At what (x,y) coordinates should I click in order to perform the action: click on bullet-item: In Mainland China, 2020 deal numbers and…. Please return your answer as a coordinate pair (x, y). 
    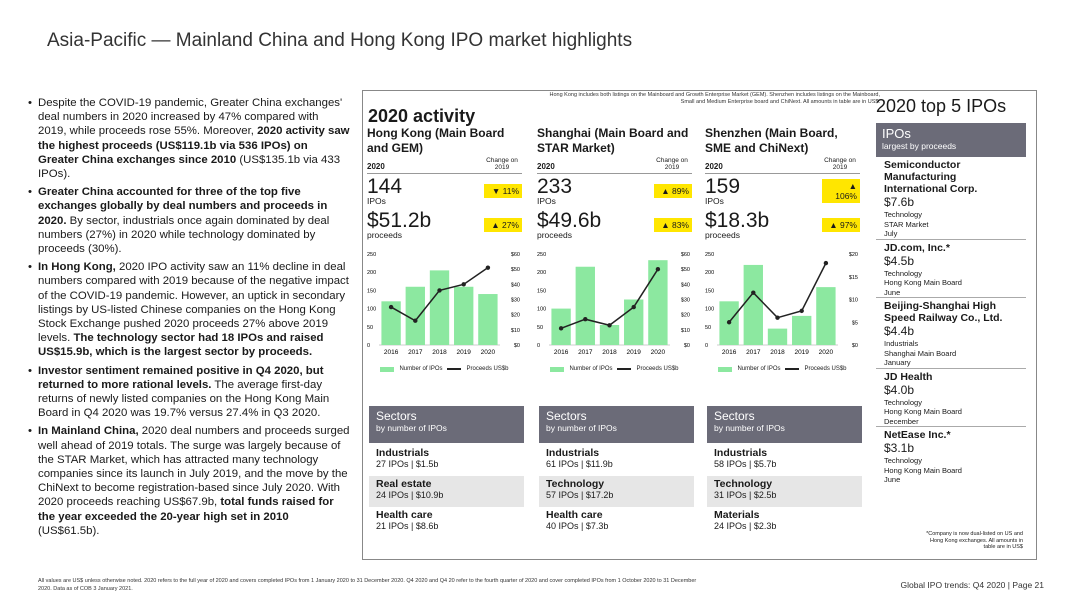
    Looking at the image, I should click on (189, 481).